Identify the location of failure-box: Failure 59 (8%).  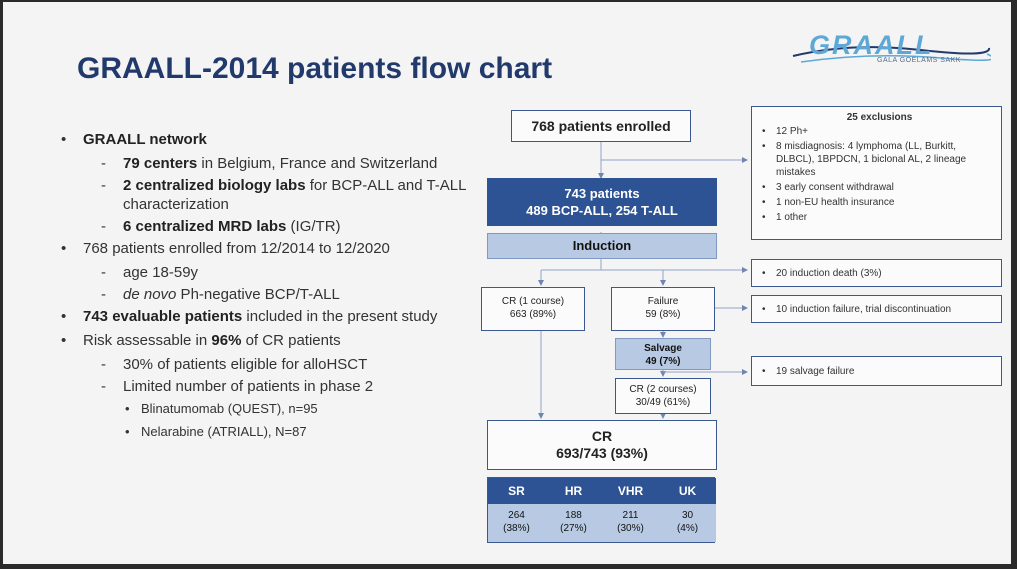
(663, 309).